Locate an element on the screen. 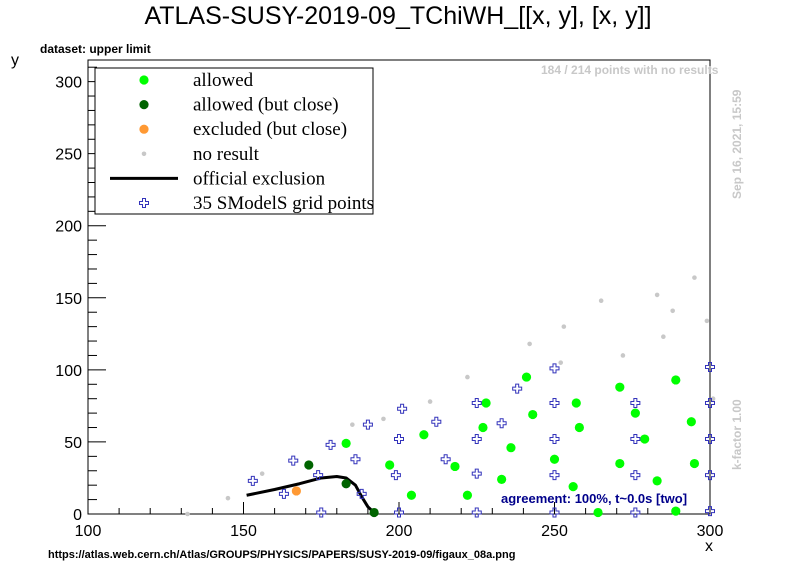 The image size is (796, 572). y-tick-label: 200 is located at coordinates (68, 227).